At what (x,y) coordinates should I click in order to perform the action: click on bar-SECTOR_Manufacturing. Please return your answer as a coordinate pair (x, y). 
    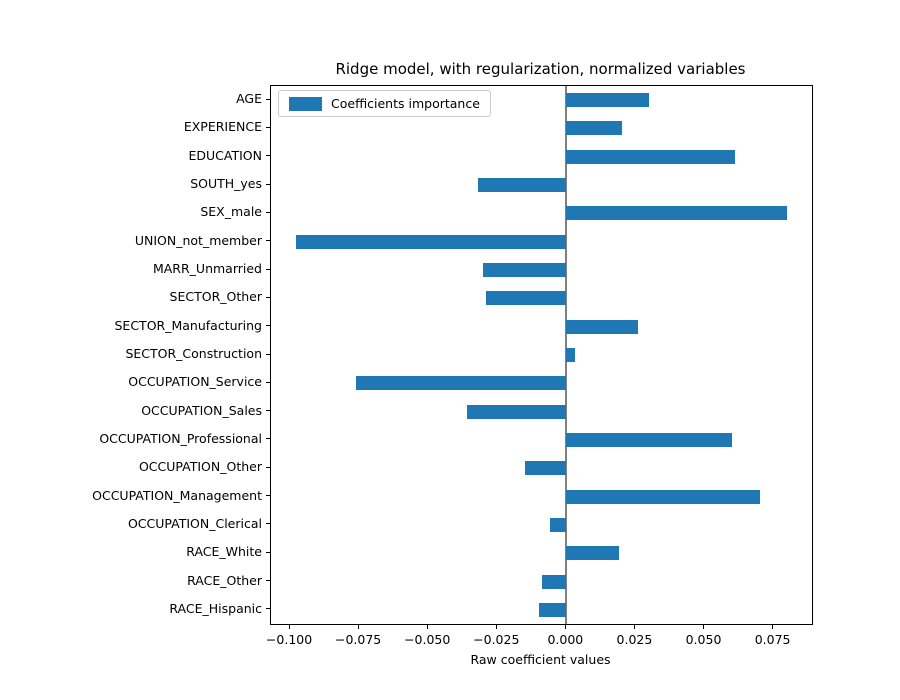
    Looking at the image, I should click on (602, 326).